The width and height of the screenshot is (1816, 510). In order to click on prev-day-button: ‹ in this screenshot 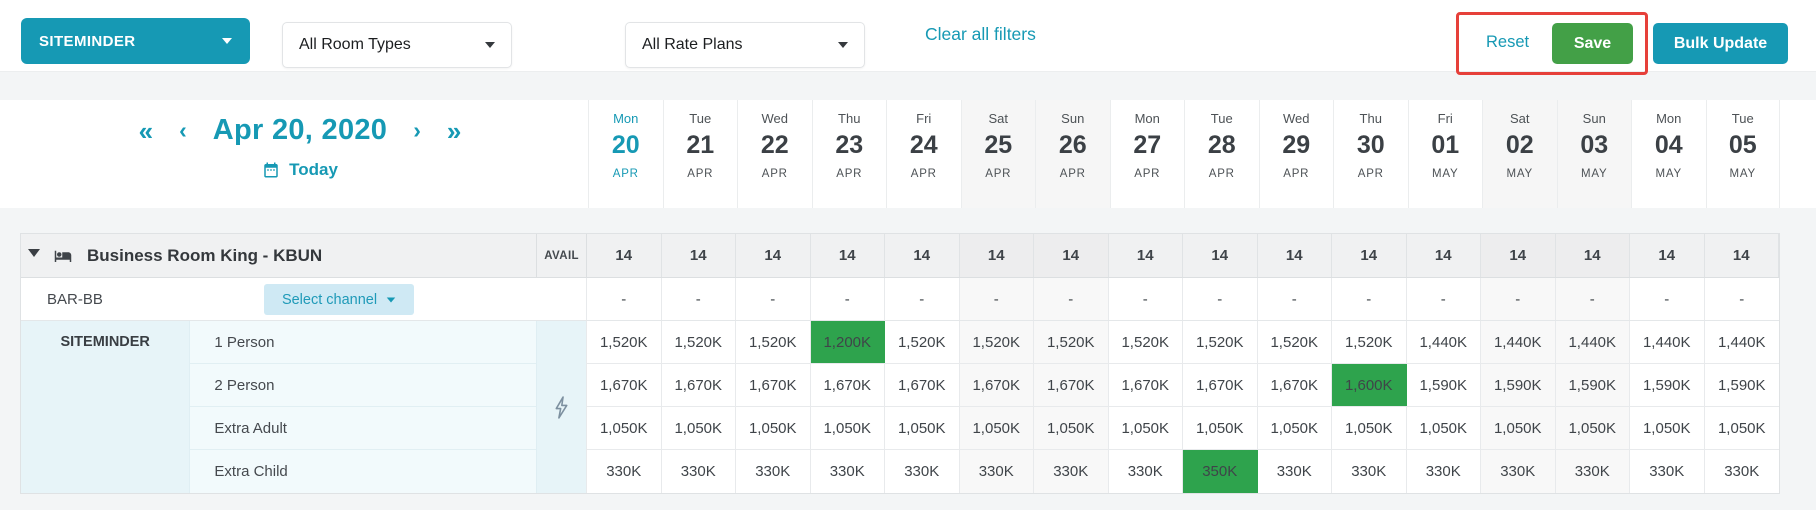, I will do `click(183, 130)`.